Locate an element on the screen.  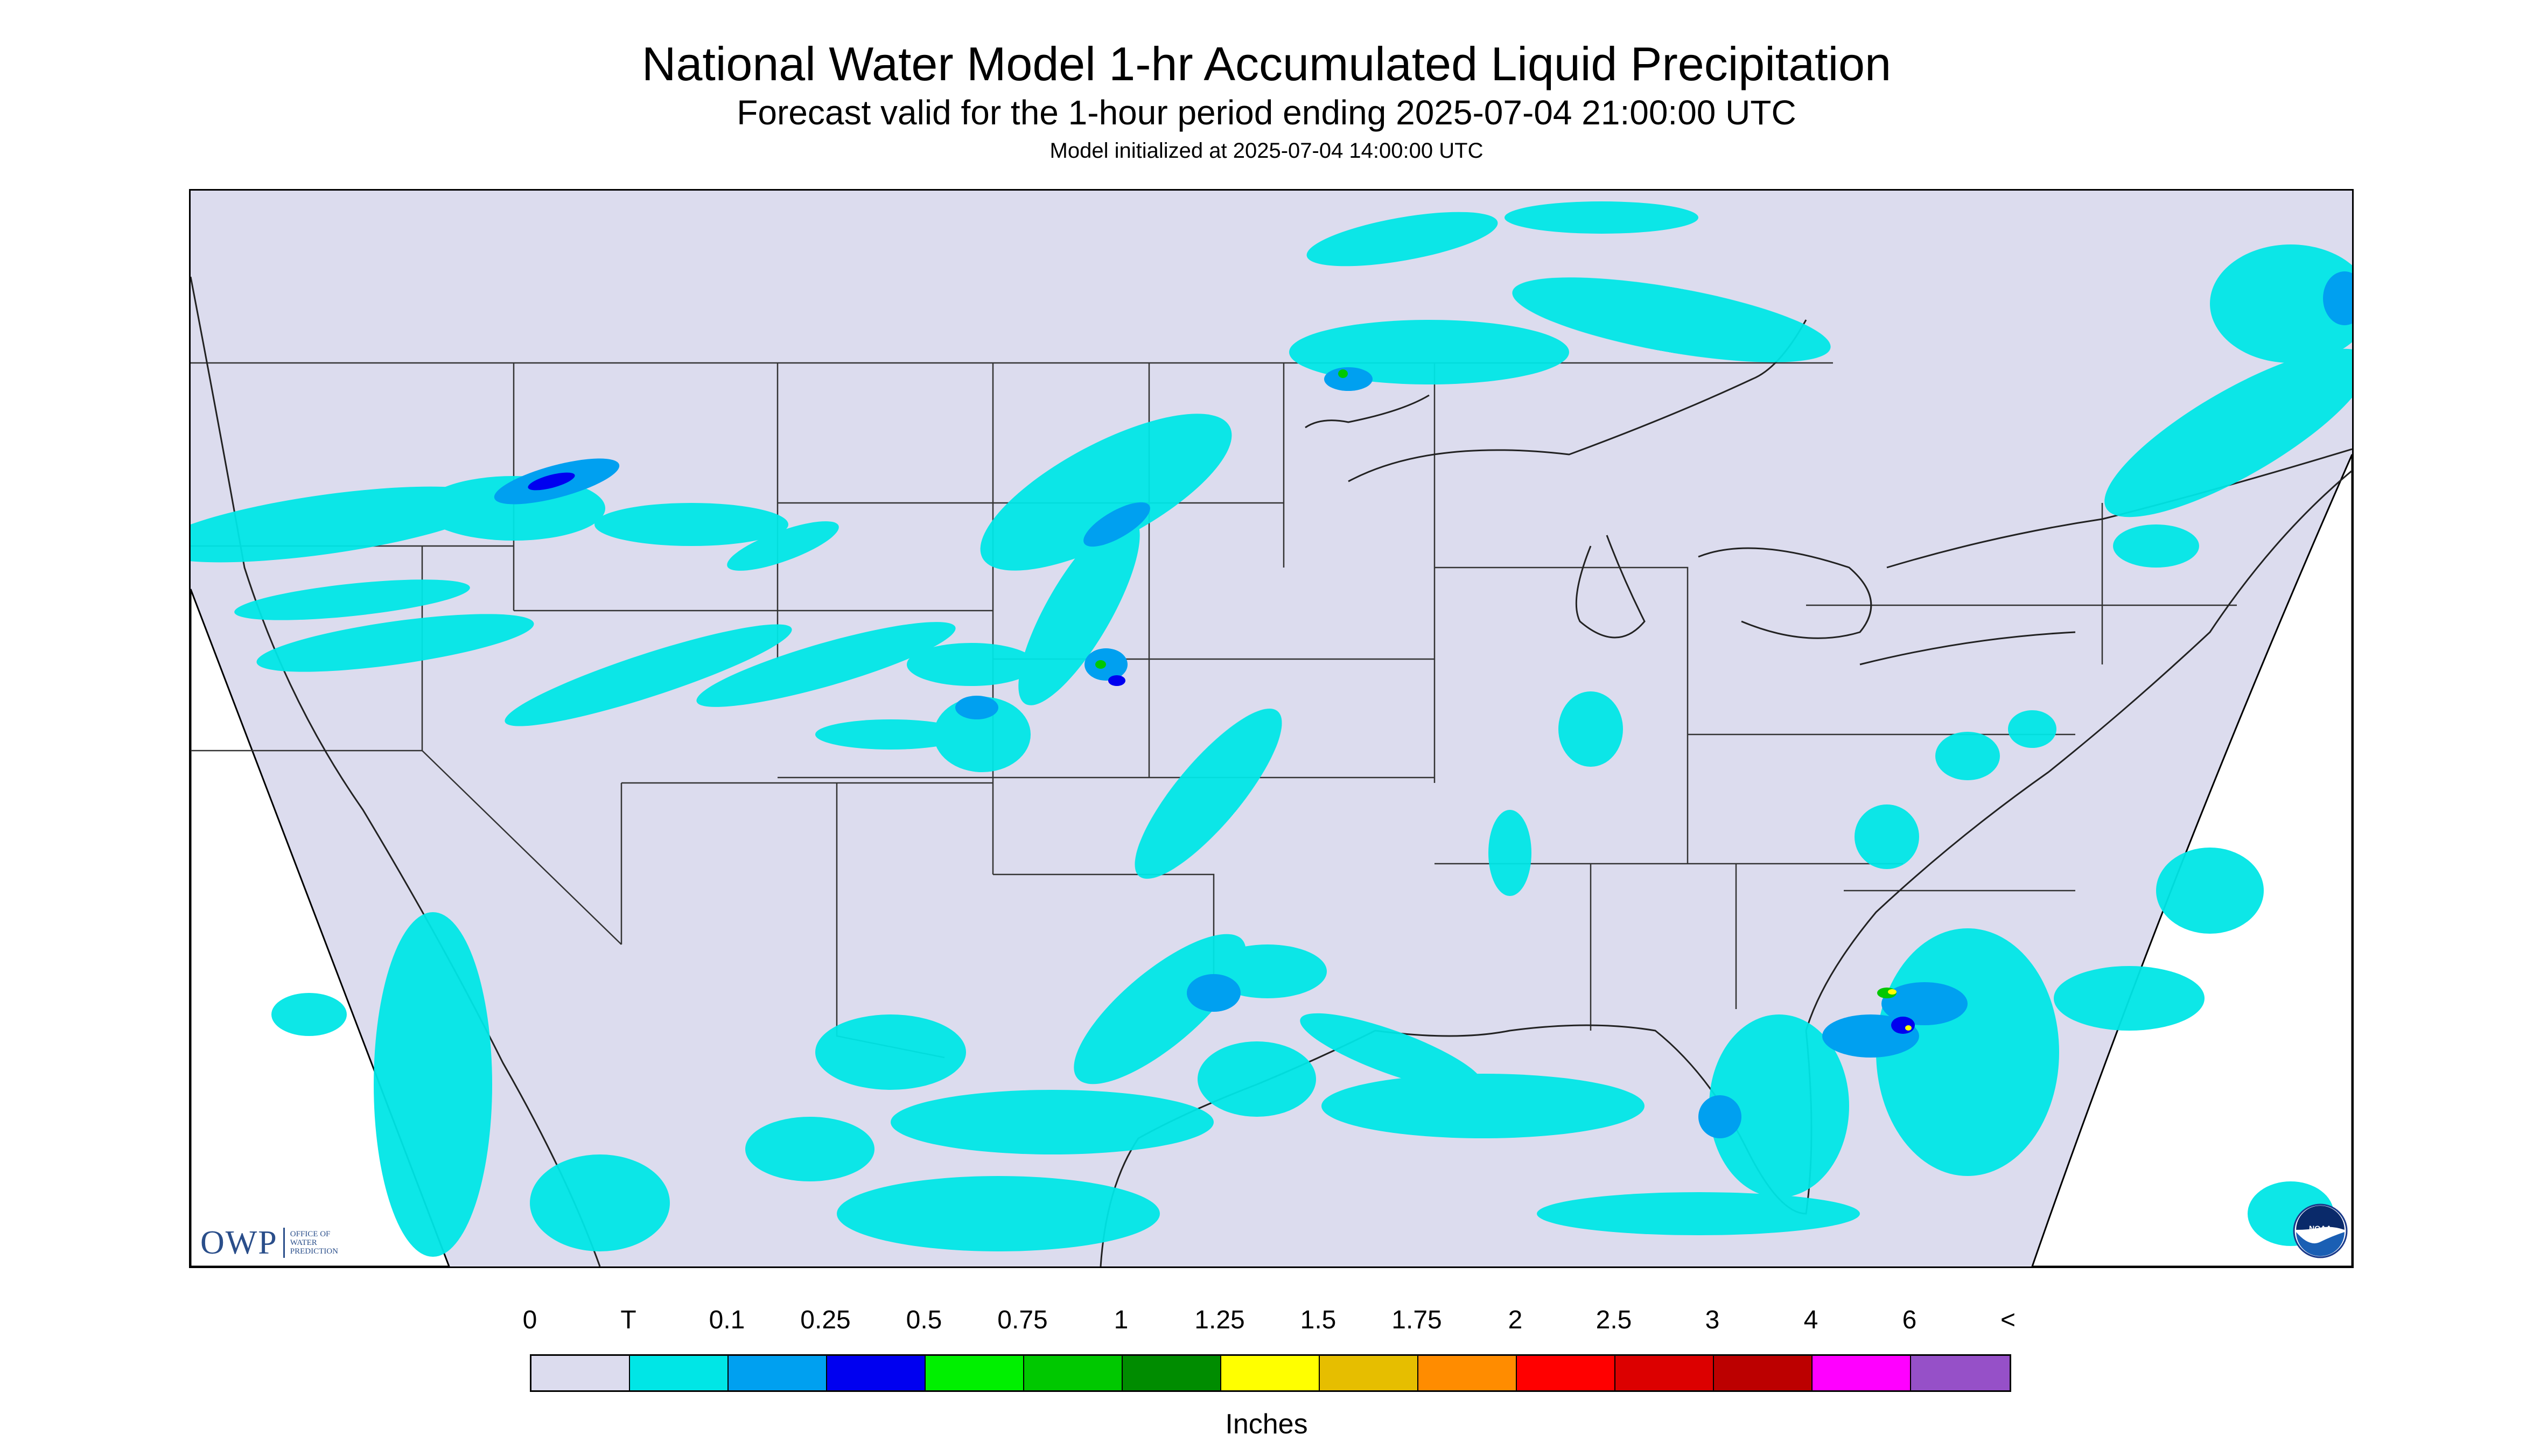
precip-extreme is located at coordinates (1900, 1010).